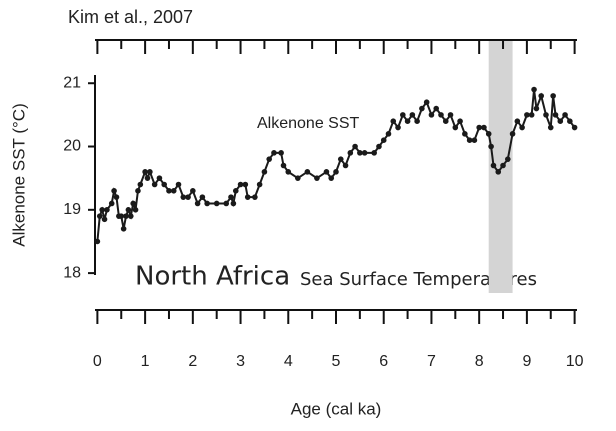 The width and height of the screenshot is (616, 431). What do you see at coordinates (72, 82) in the screenshot?
I see `y-tick-label: 21` at bounding box center [72, 82].